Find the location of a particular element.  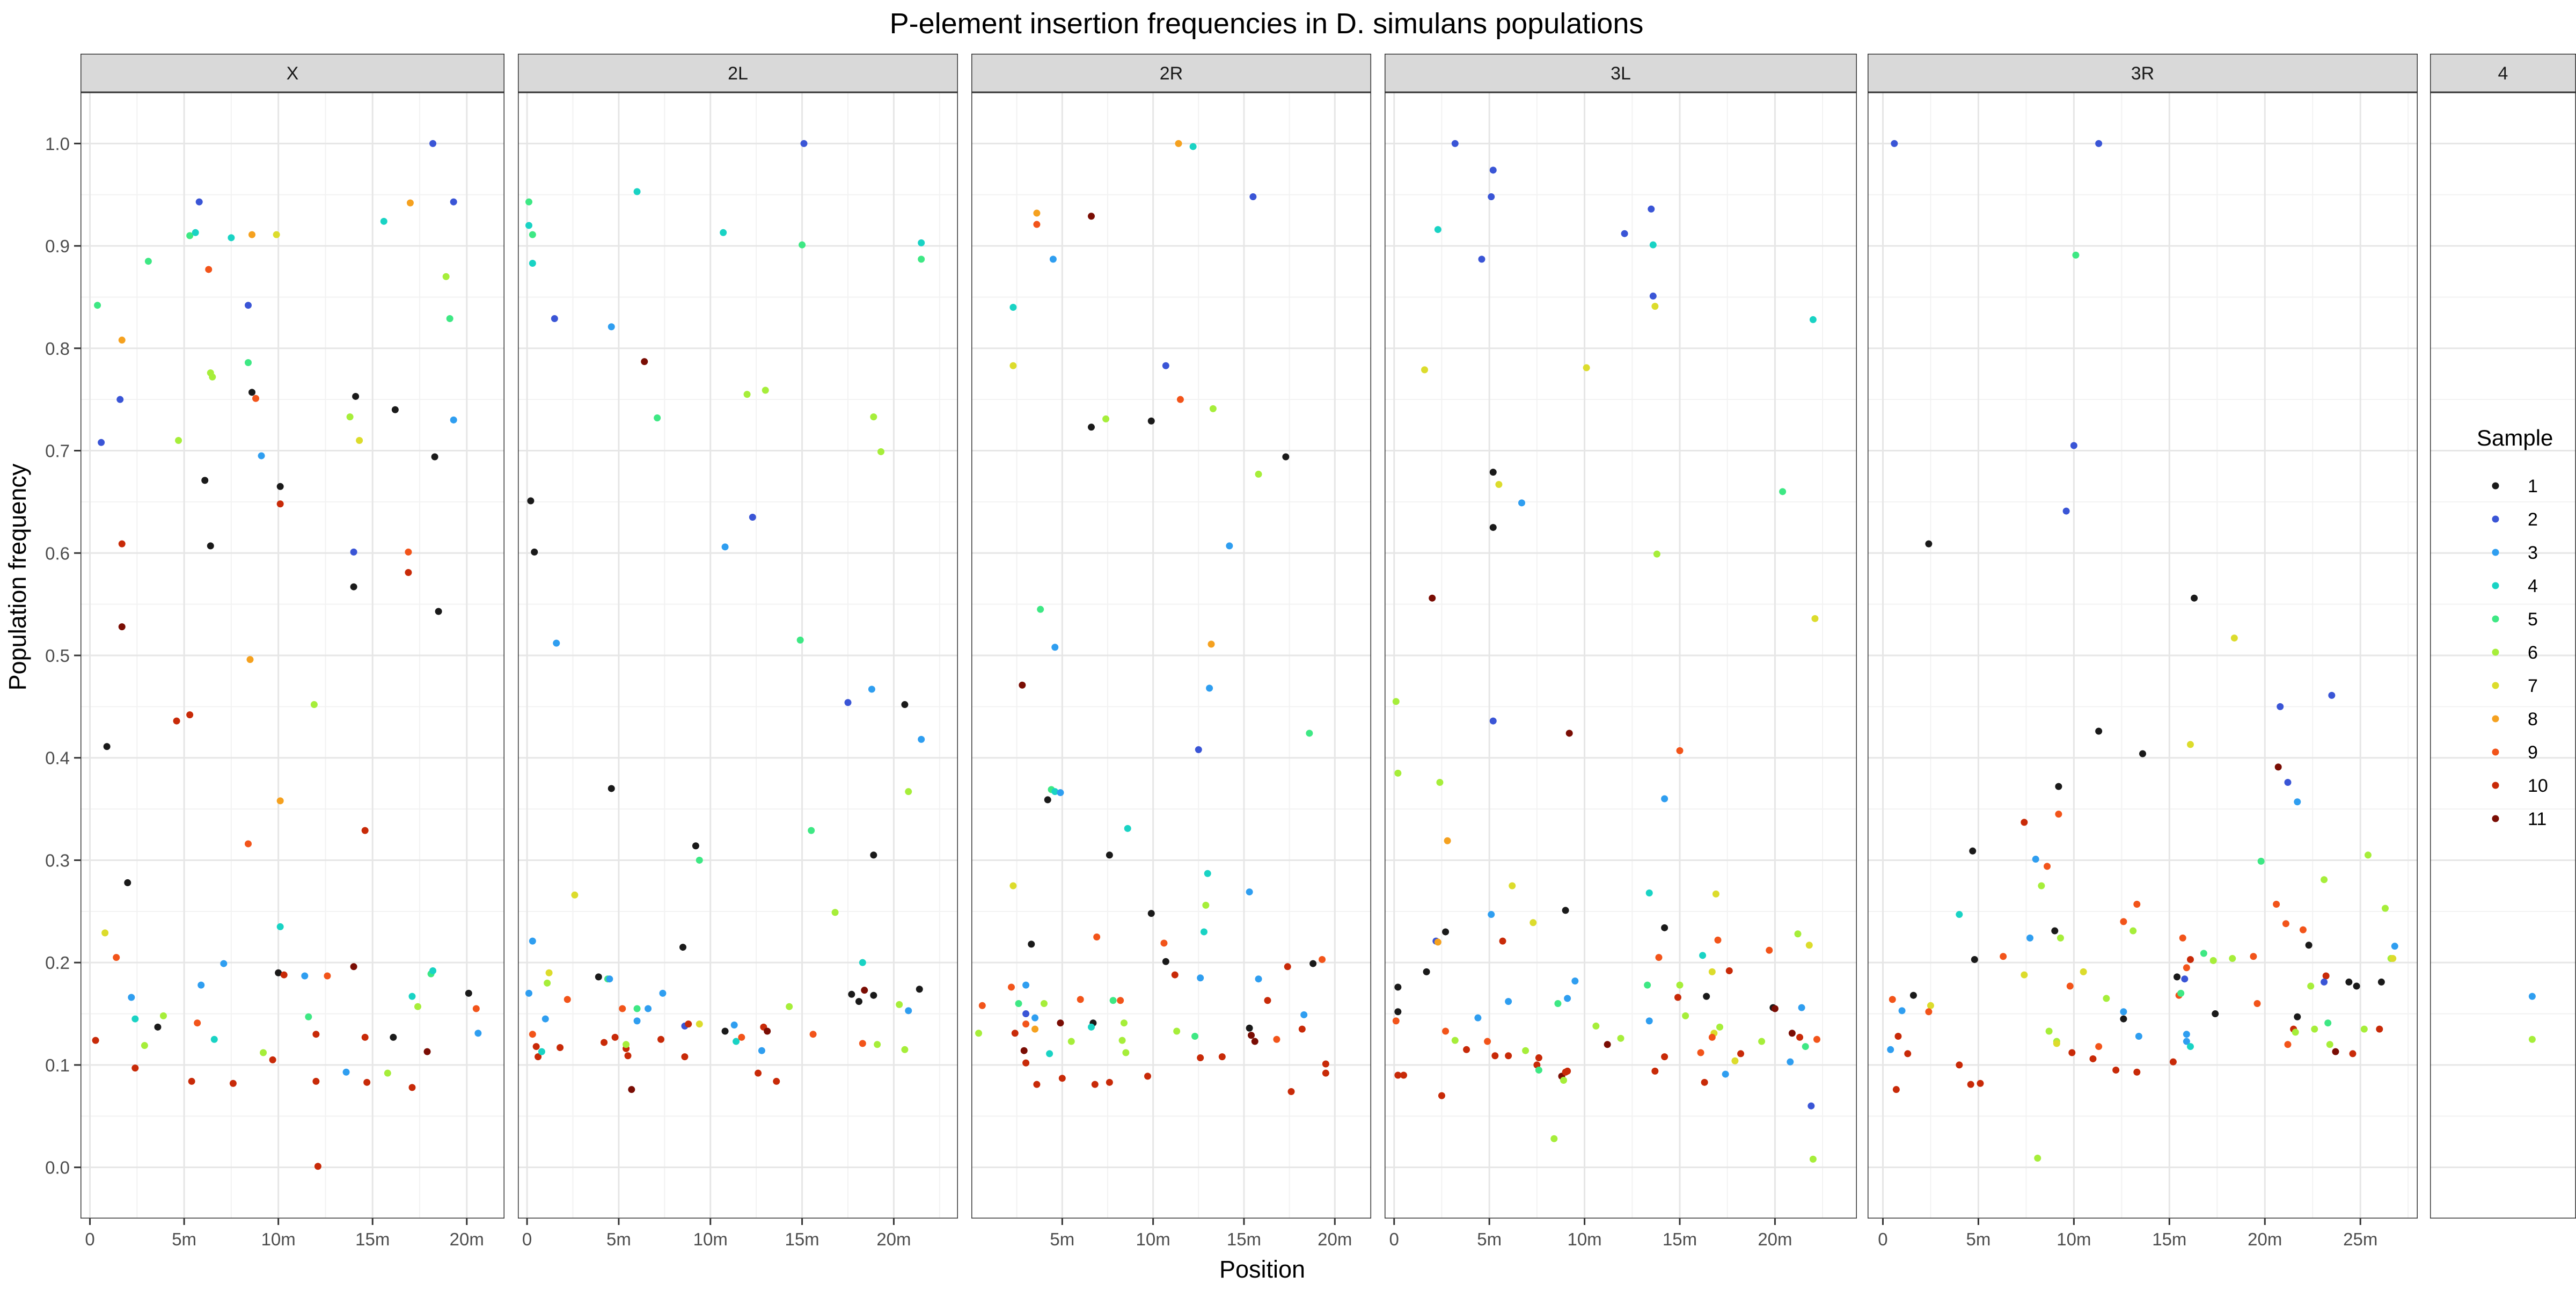

legend-label: 5 is located at coordinates (2533, 619).